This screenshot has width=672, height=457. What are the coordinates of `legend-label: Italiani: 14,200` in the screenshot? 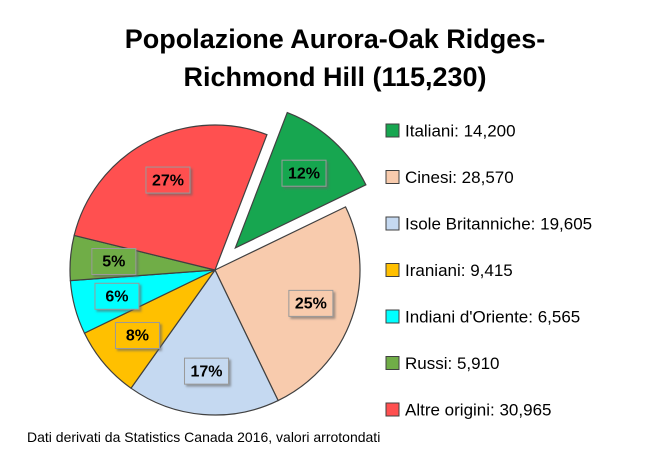 It's located at (460, 130).